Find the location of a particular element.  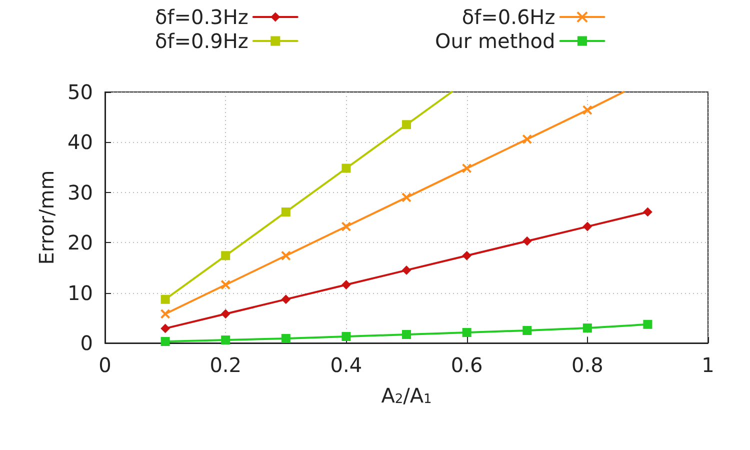

x-tick-label: 1 is located at coordinates (708, 365).